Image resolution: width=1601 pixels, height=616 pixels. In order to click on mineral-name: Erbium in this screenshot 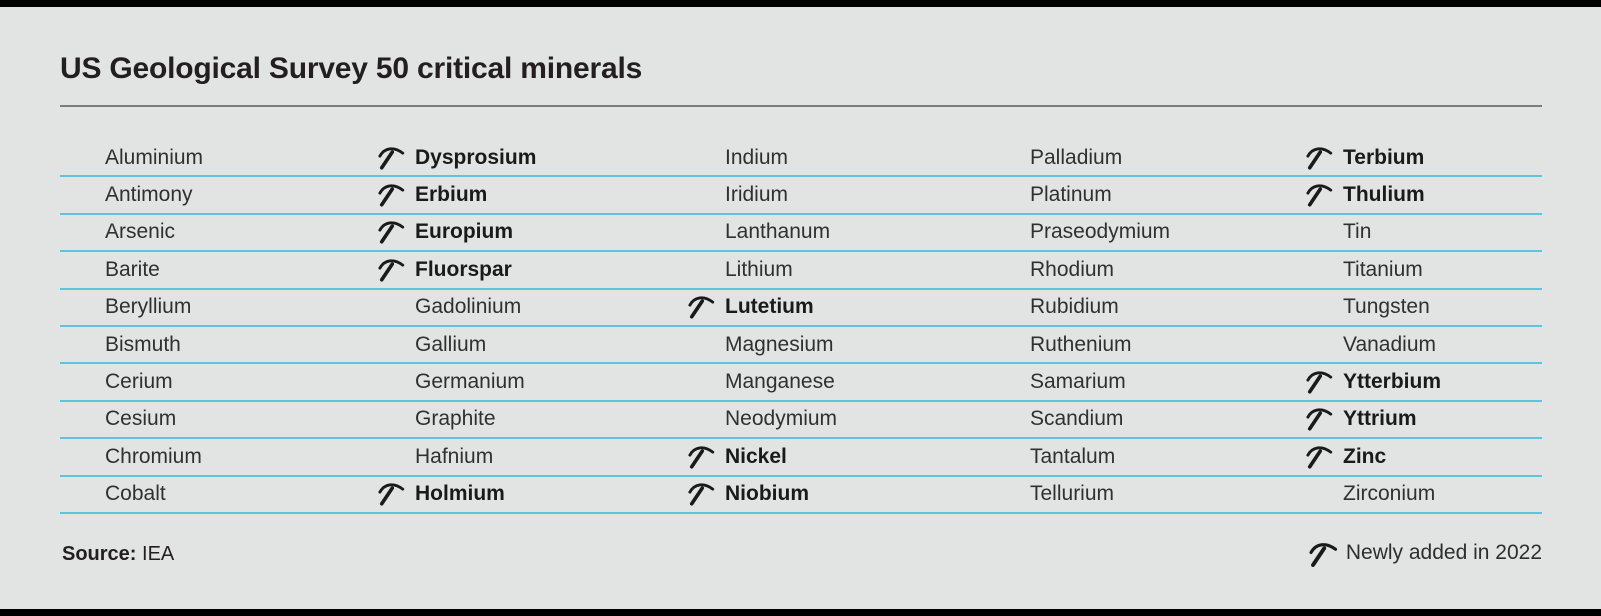, I will do `click(451, 195)`.